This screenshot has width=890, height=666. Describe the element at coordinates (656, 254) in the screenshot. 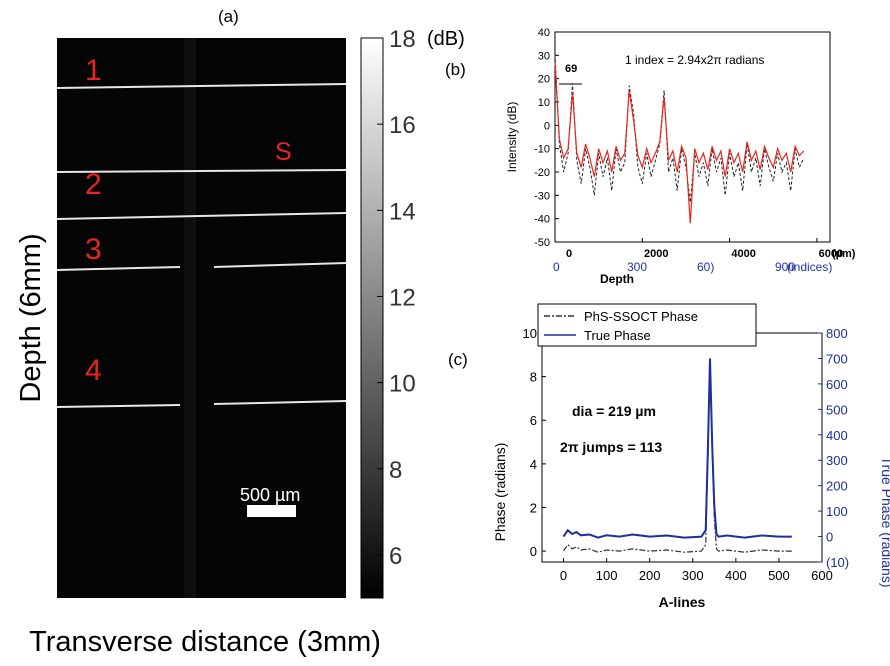

I see `x-tick-label-b: 2000` at that location.